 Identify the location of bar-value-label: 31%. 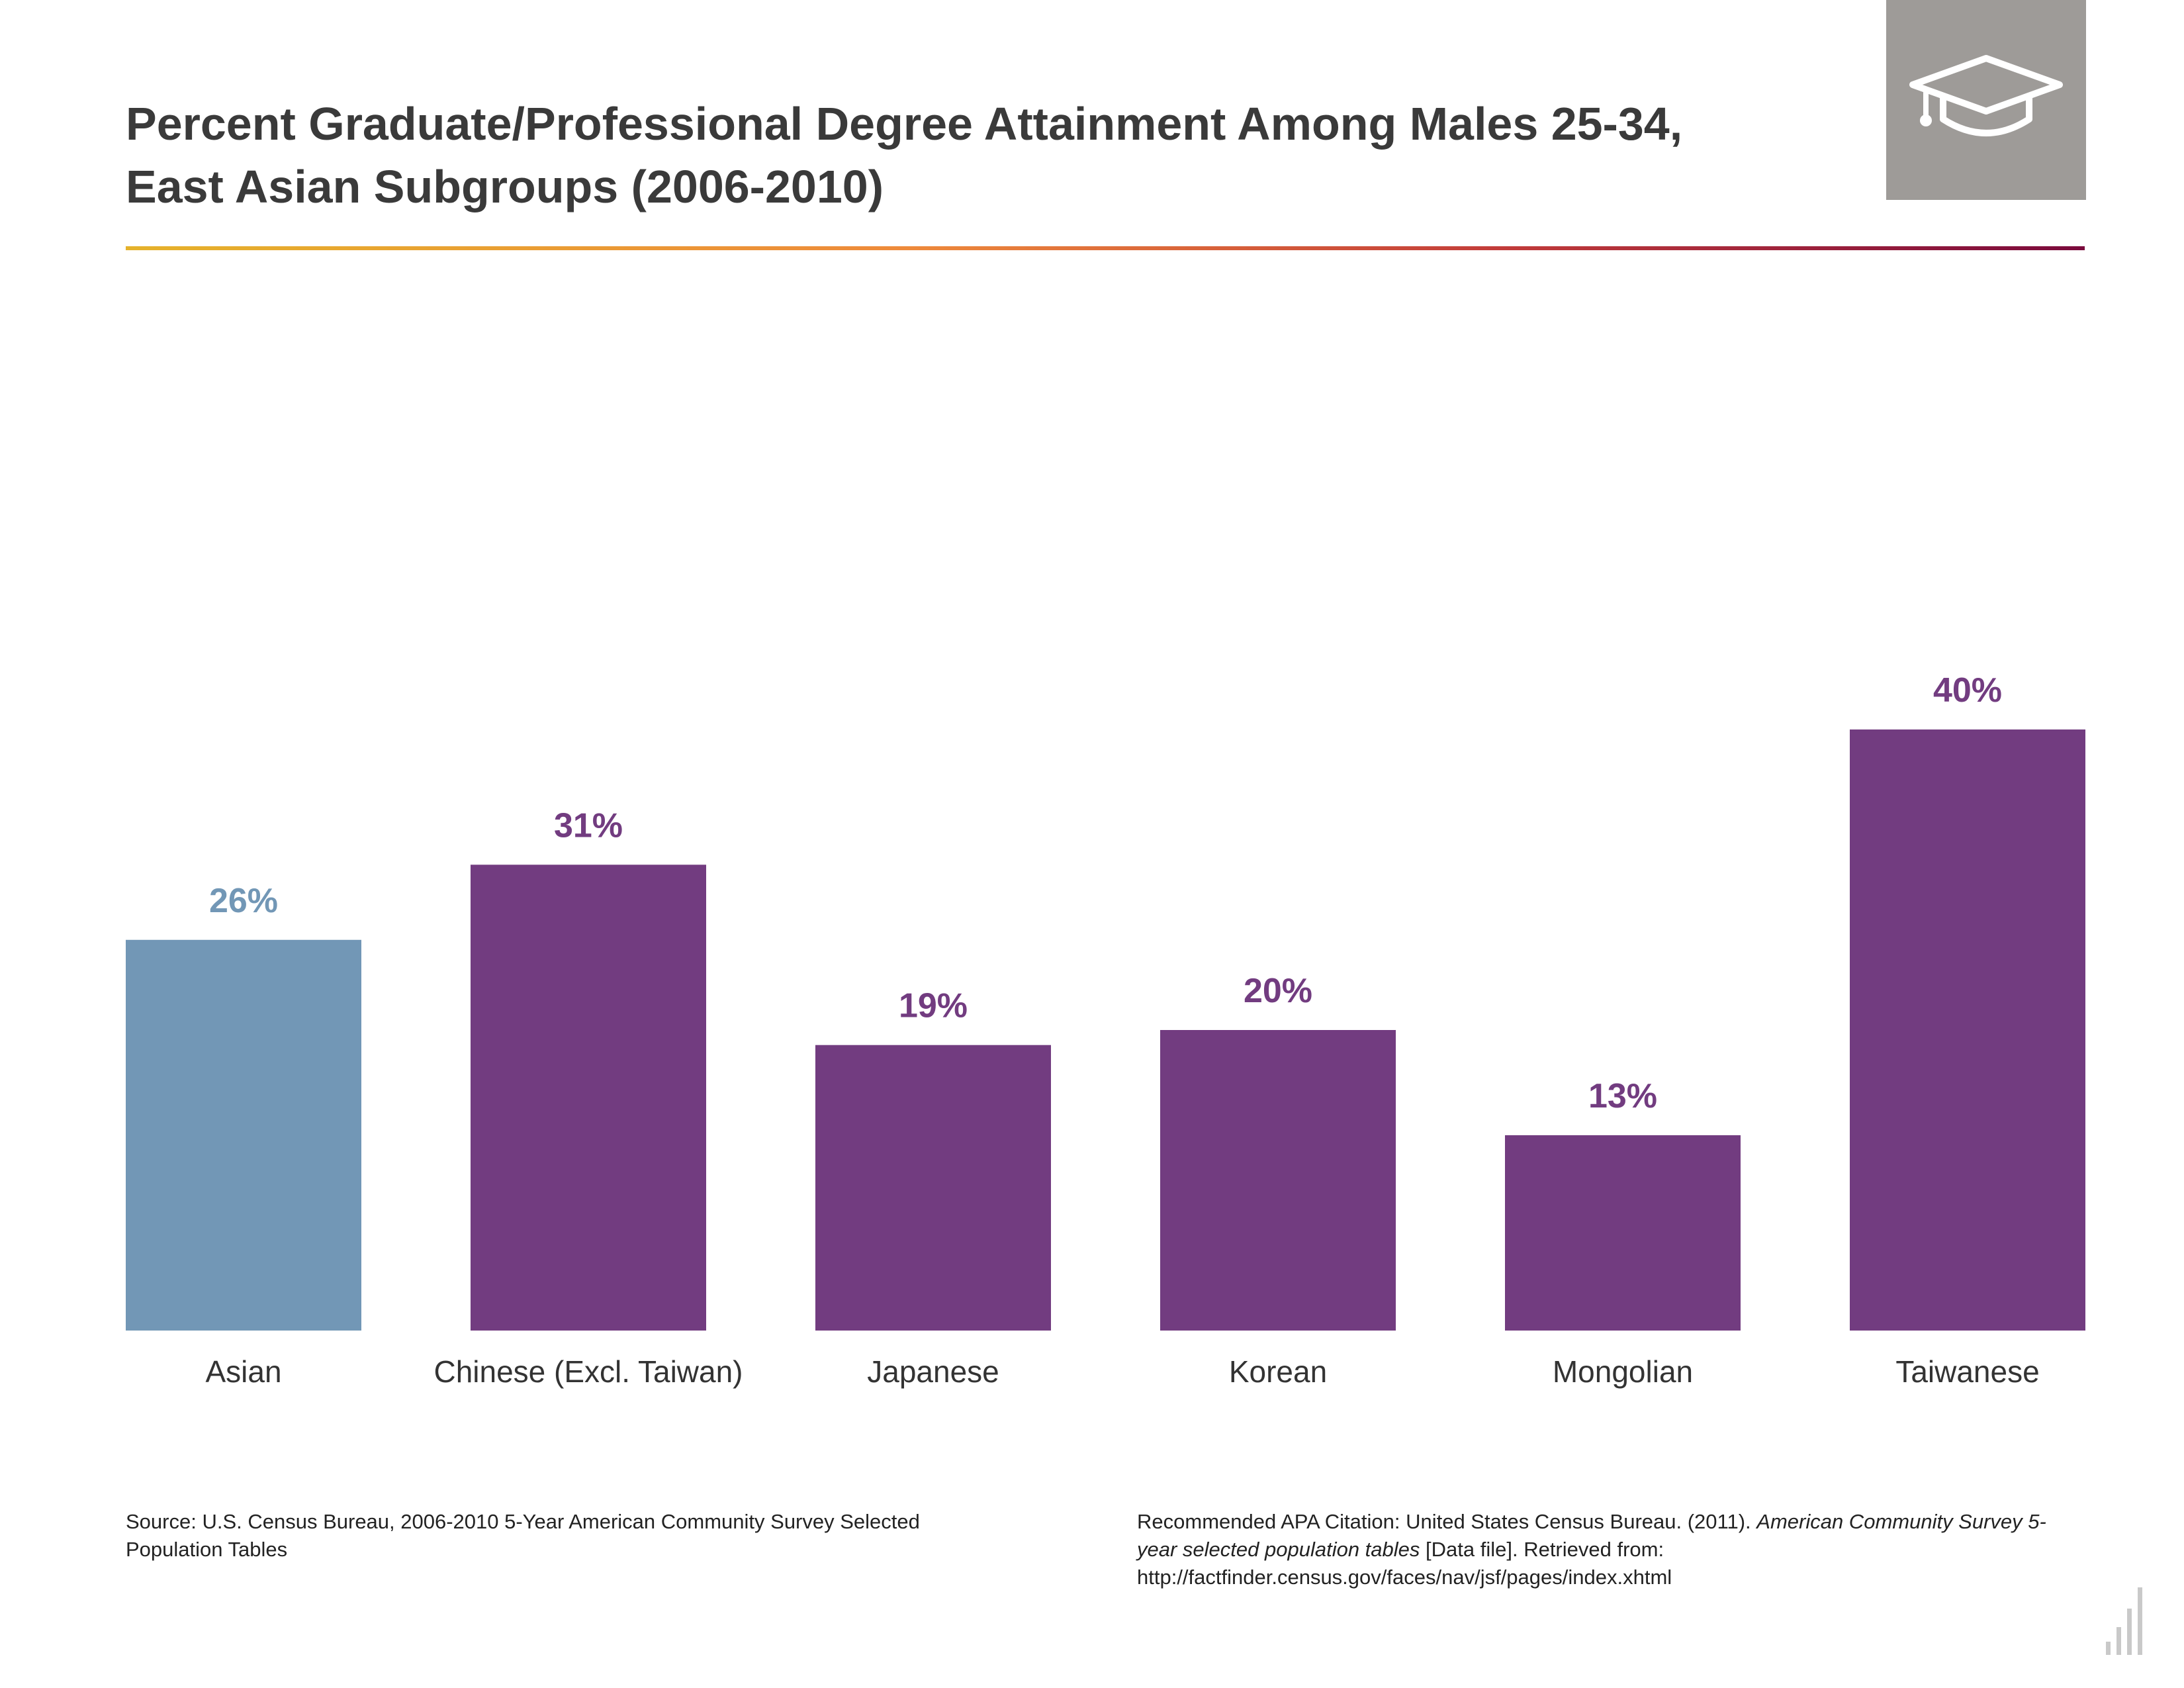
(588, 825).